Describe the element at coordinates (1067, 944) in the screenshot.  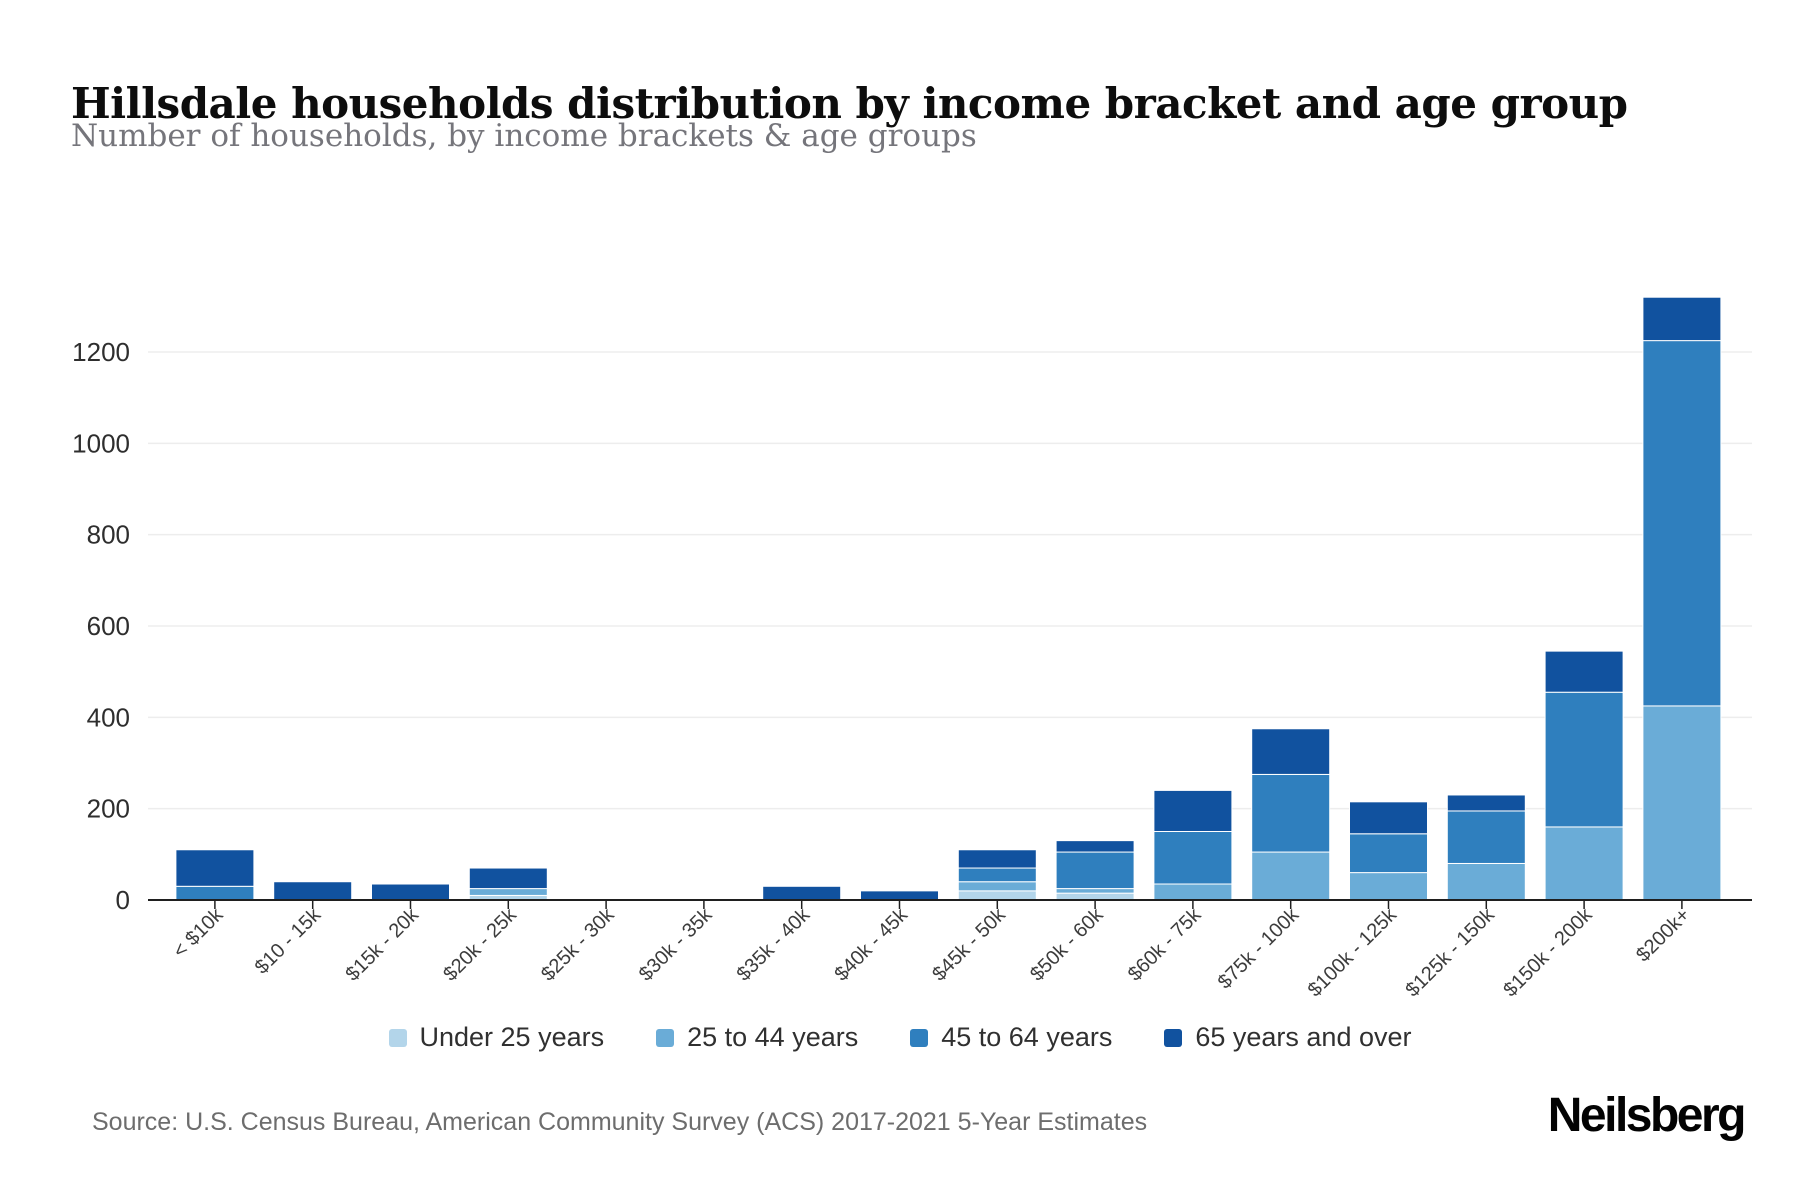
I see `x-axis-label: $50k - 60k` at that location.